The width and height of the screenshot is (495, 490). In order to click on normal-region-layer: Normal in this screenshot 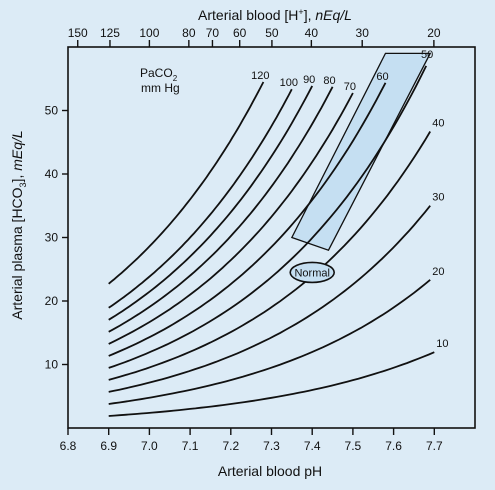, I will do `click(312, 272)`.